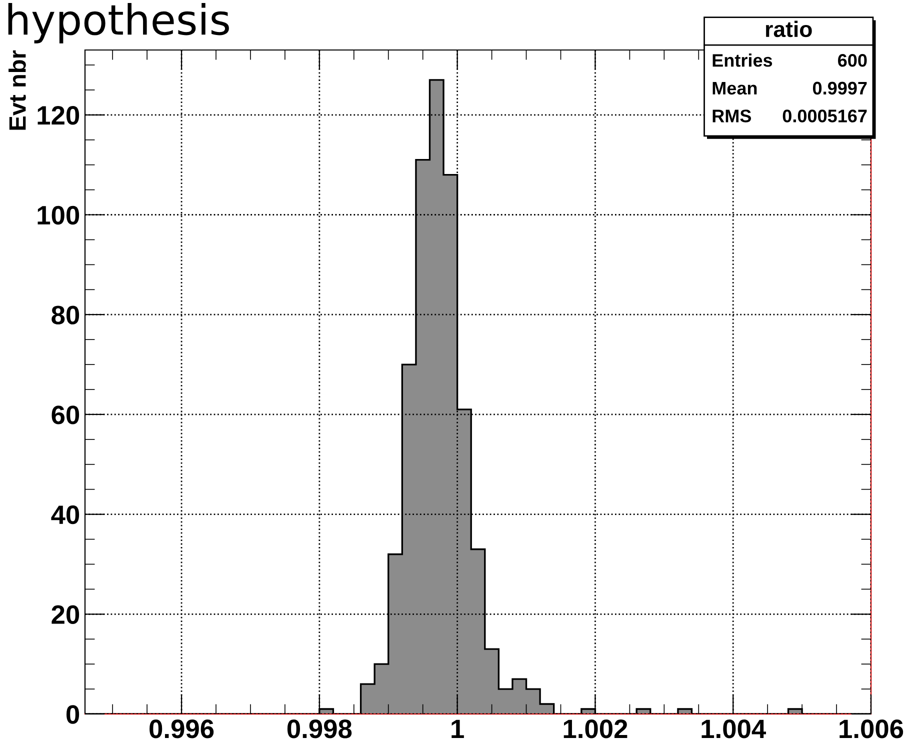 The height and width of the screenshot is (751, 917). Describe the element at coordinates (73, 714) in the screenshot. I see `y-tick-label: 0` at that location.